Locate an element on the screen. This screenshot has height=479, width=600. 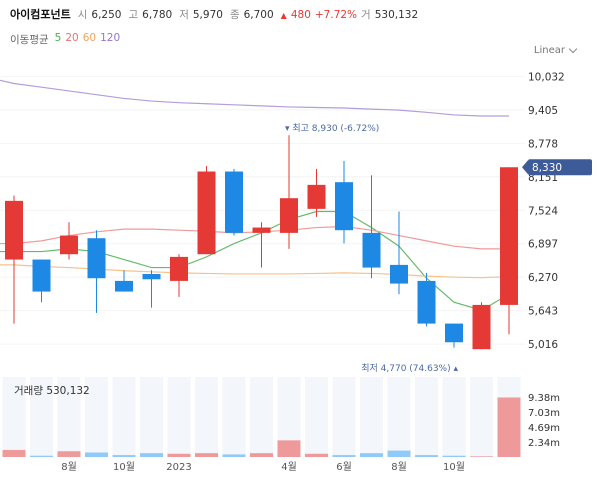
max-price-annotation: ▾ 최고 8,930 (-6.72%) is located at coordinates (332, 128).